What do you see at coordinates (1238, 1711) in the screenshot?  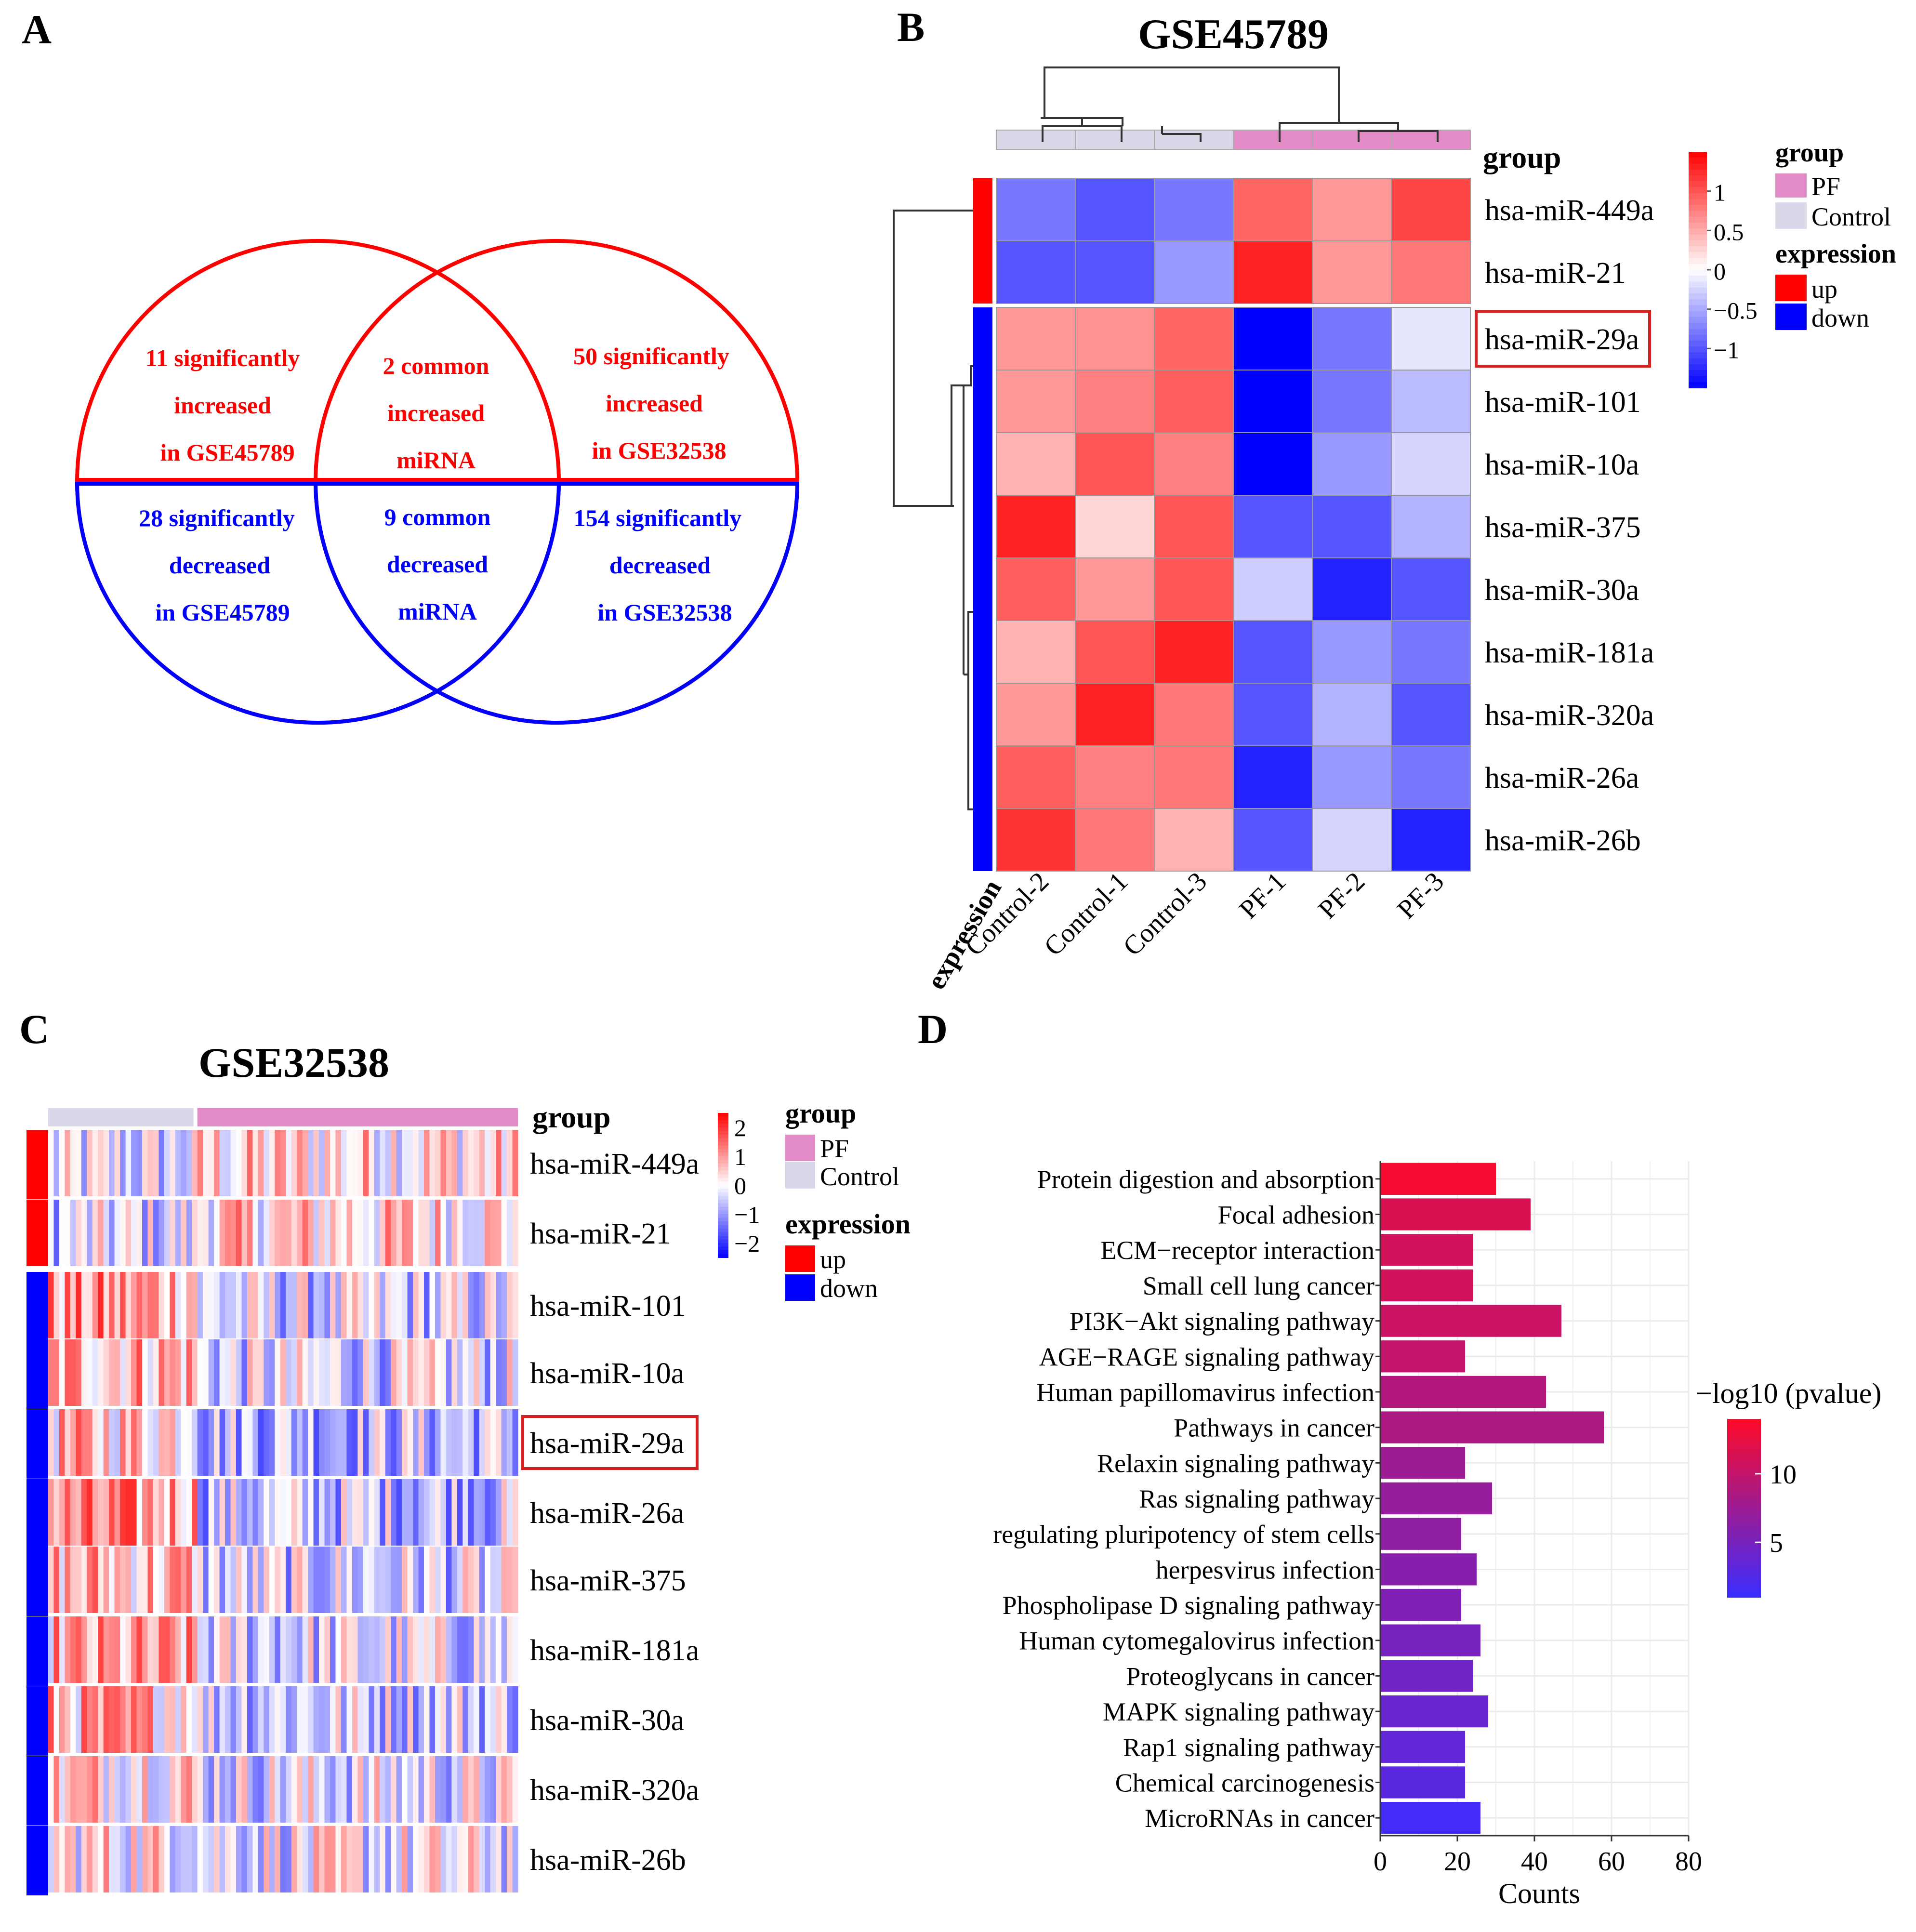 I see `bar-category-label: MAPK signaling pathway` at bounding box center [1238, 1711].